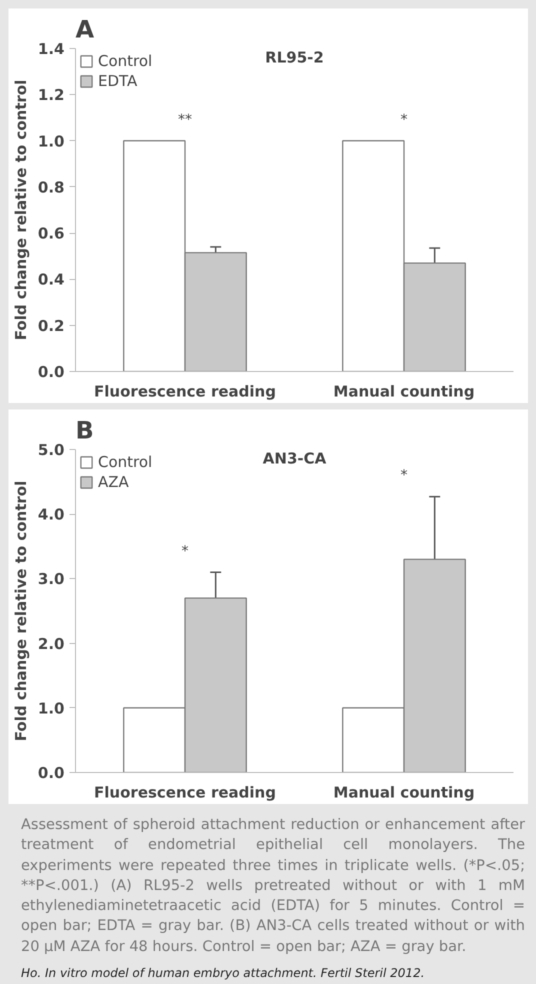  Describe the element at coordinates (294, 57) in the screenshot. I see `chart-subtitle: RL95-2` at that location.